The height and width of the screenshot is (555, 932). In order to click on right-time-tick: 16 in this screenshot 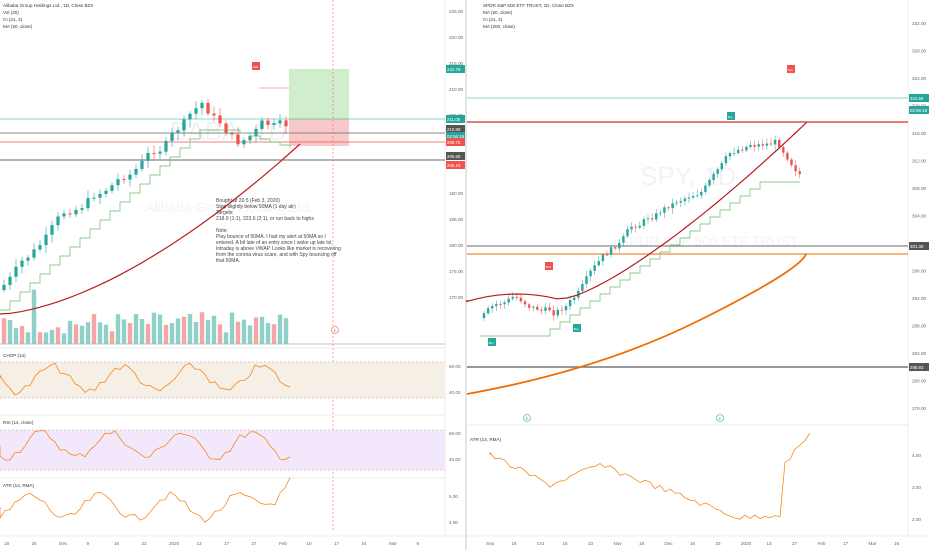, I will do `click(693, 543)`.